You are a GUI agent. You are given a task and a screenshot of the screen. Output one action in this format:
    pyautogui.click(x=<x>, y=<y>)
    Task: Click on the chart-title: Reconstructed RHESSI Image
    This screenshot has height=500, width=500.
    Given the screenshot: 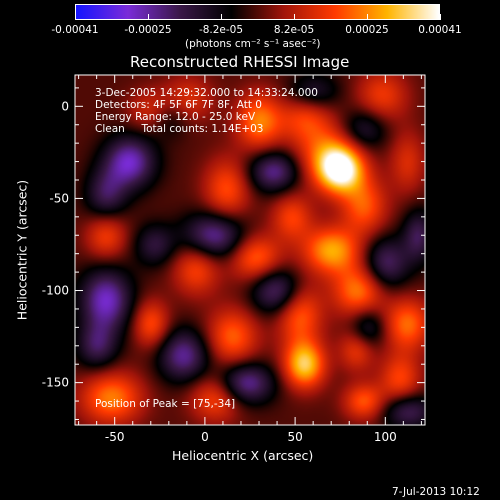 What is the action you would take?
    pyautogui.click(x=240, y=62)
    